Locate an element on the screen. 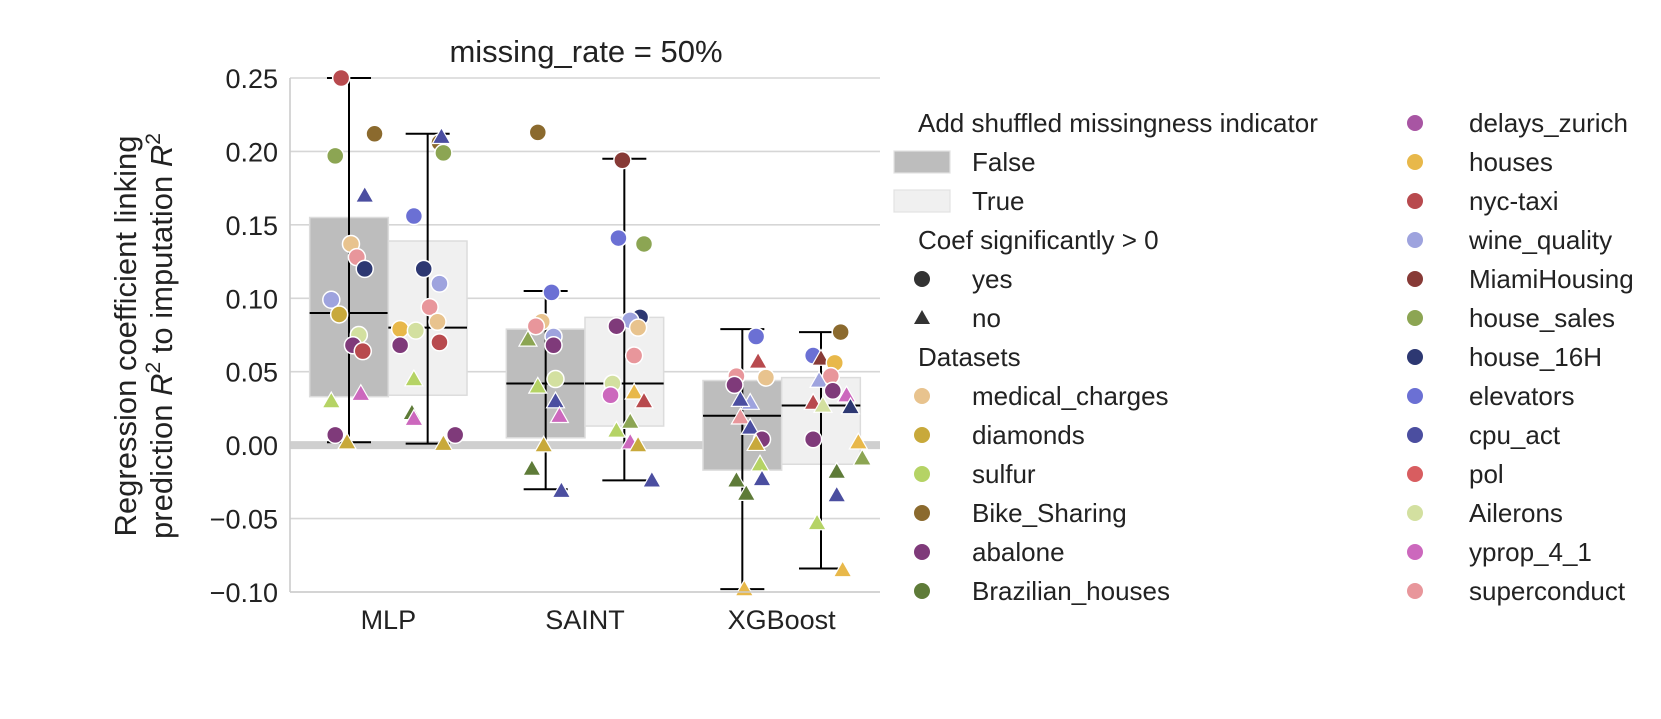 The width and height of the screenshot is (1661, 719). x-tick-label: SAINT is located at coordinates (585, 620).